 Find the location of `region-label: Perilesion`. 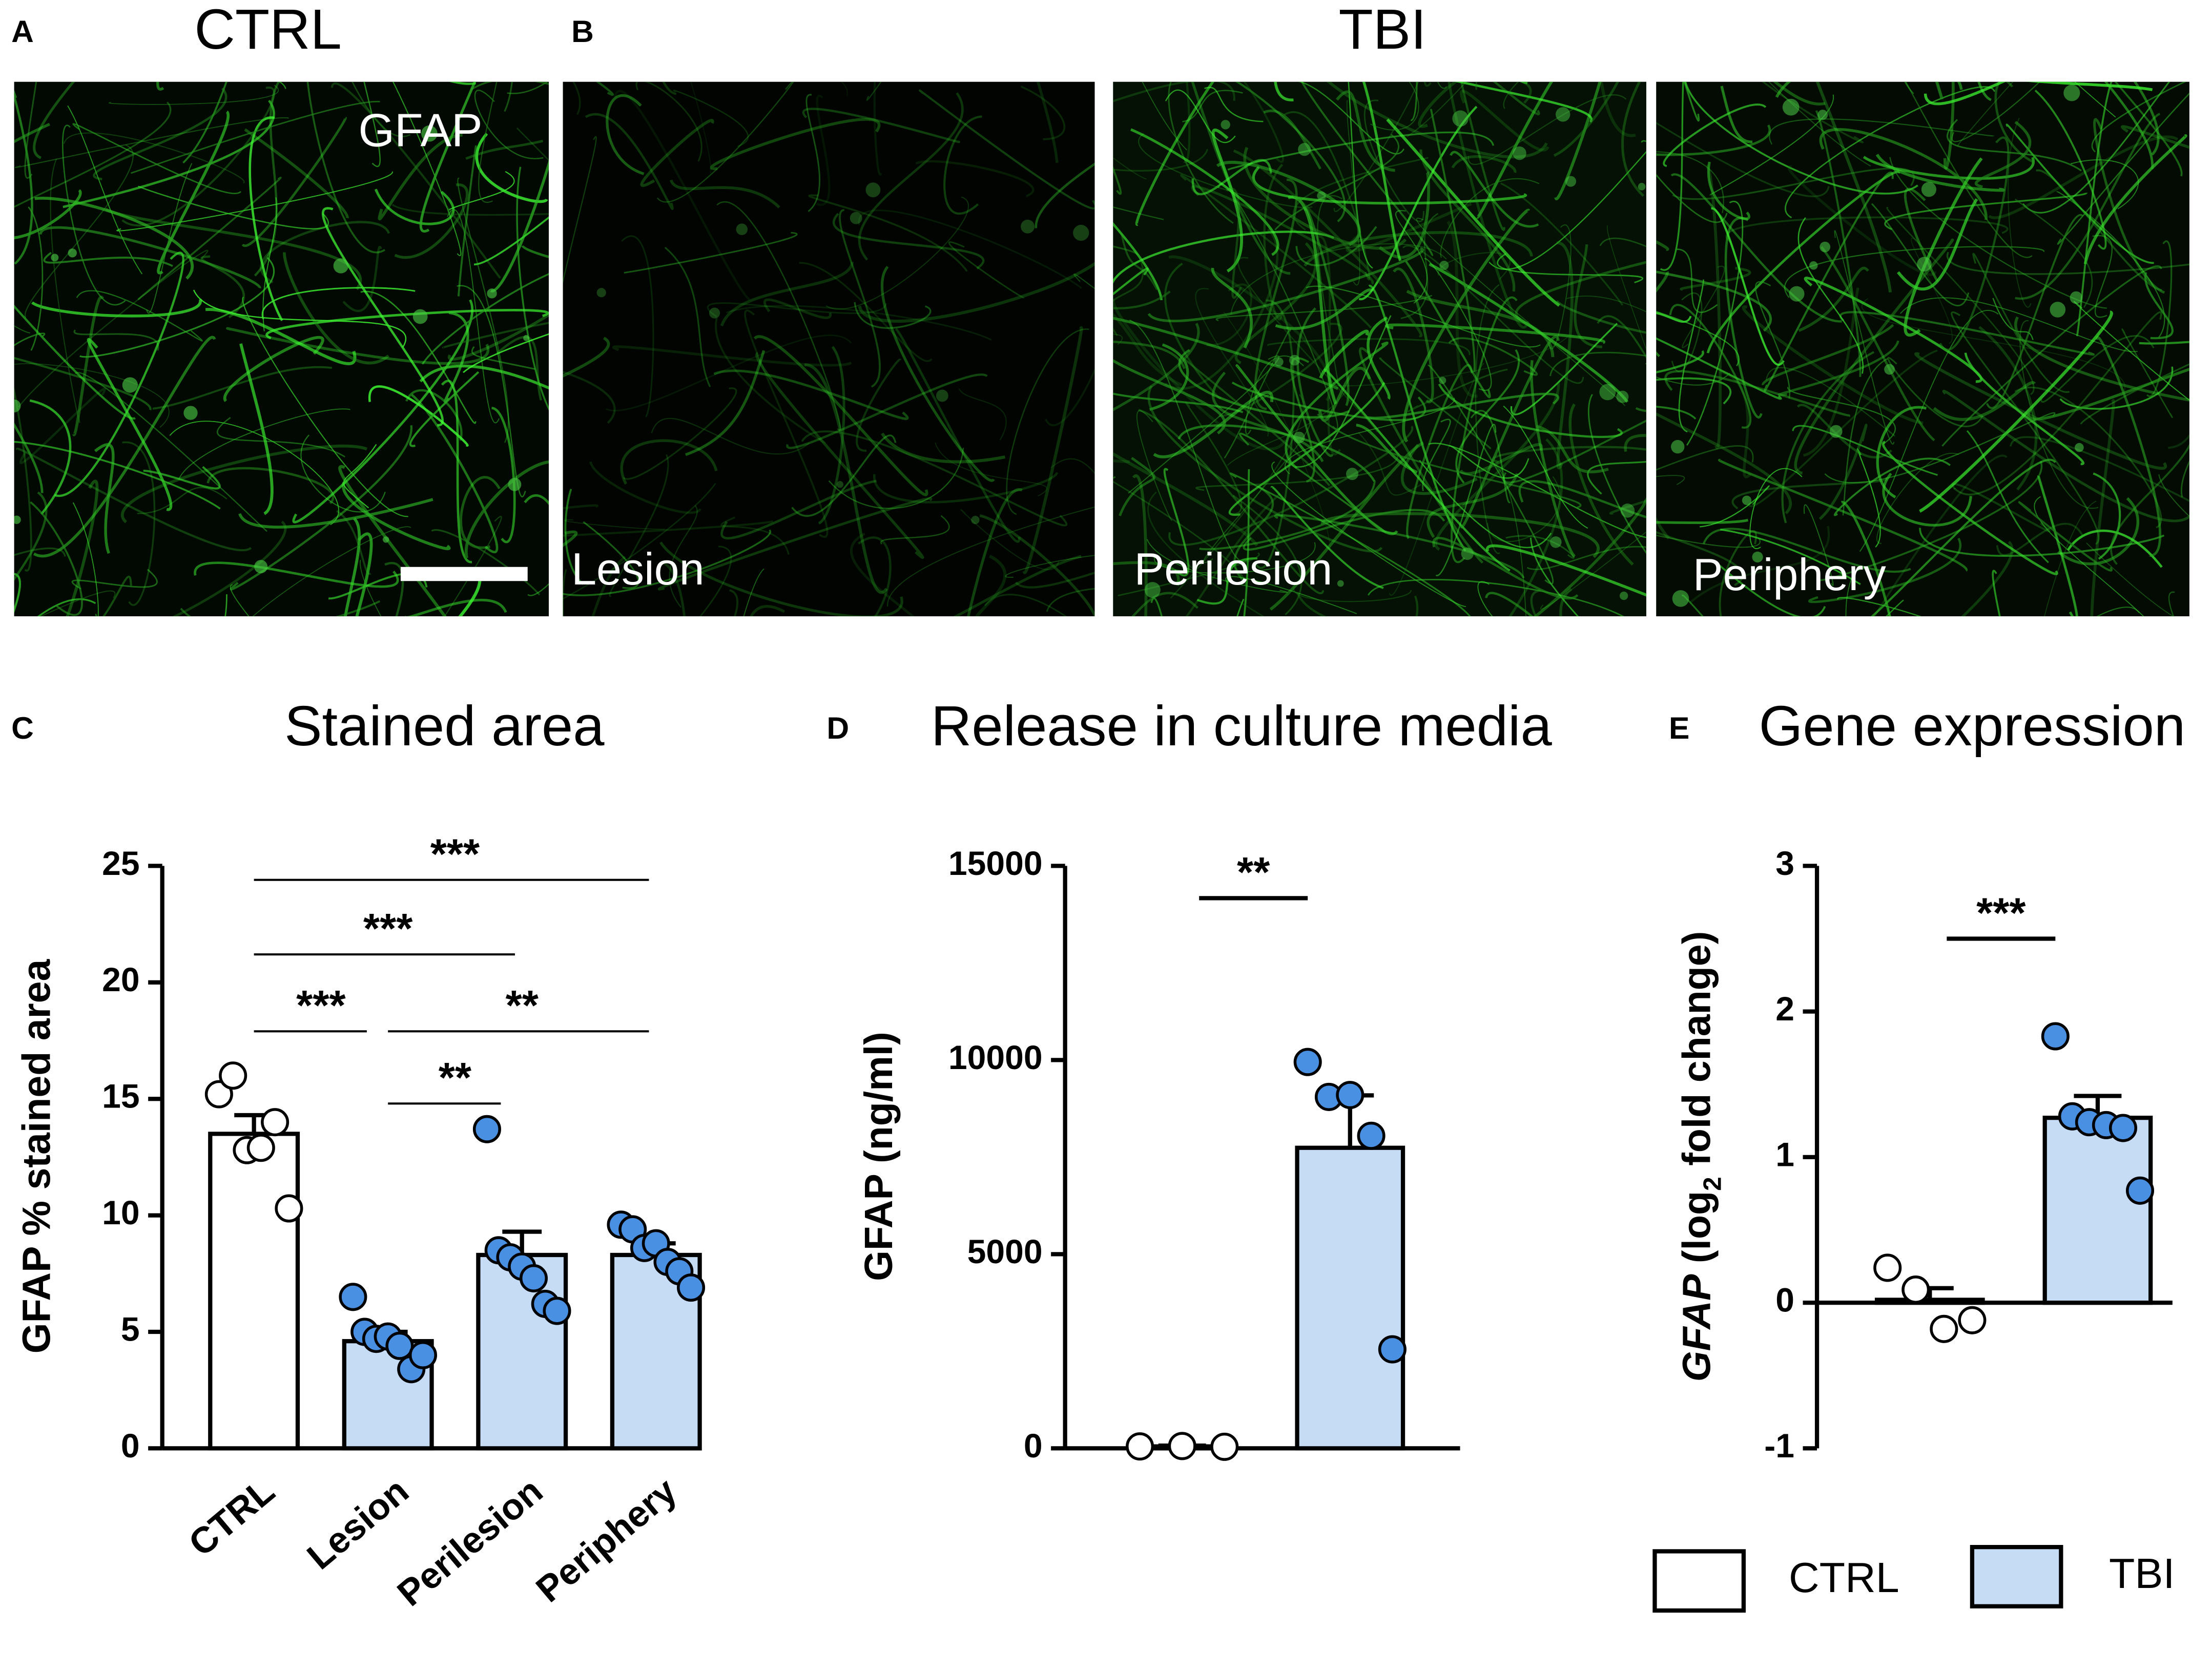

region-label: Perilesion is located at coordinates (1233, 569).